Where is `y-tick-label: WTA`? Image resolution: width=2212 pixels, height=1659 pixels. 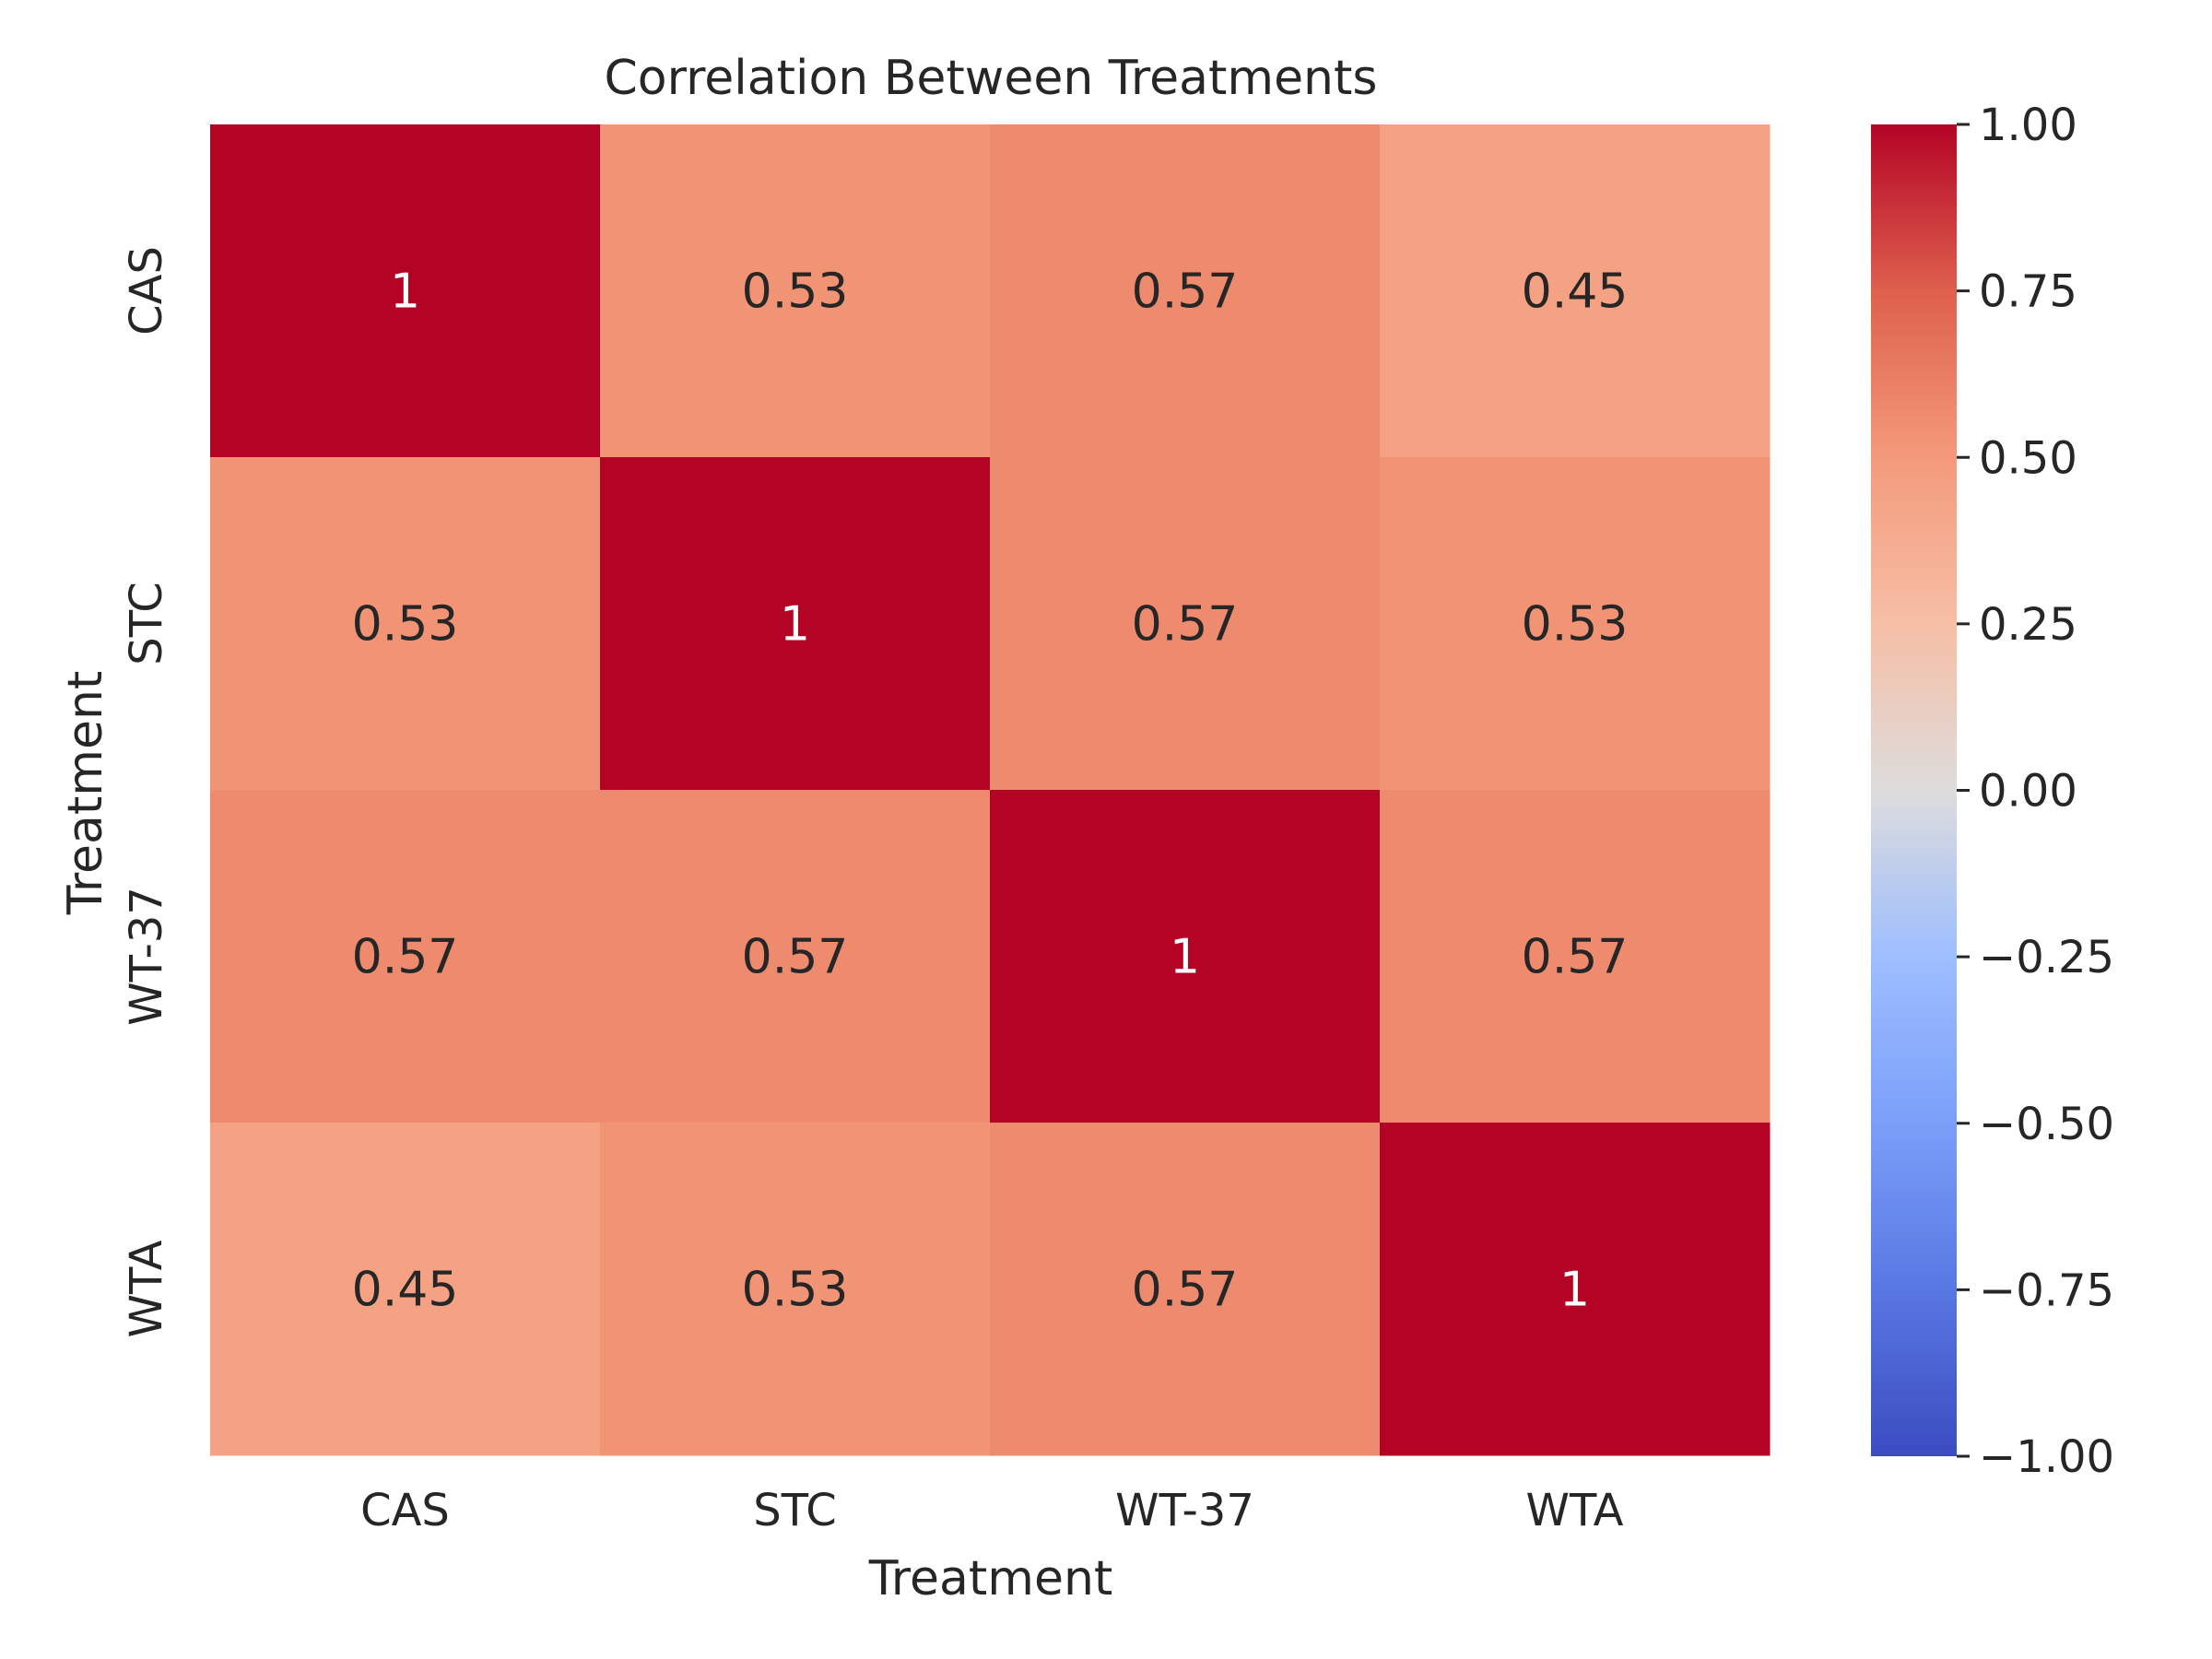
y-tick-label: WTA is located at coordinates (146, 1288).